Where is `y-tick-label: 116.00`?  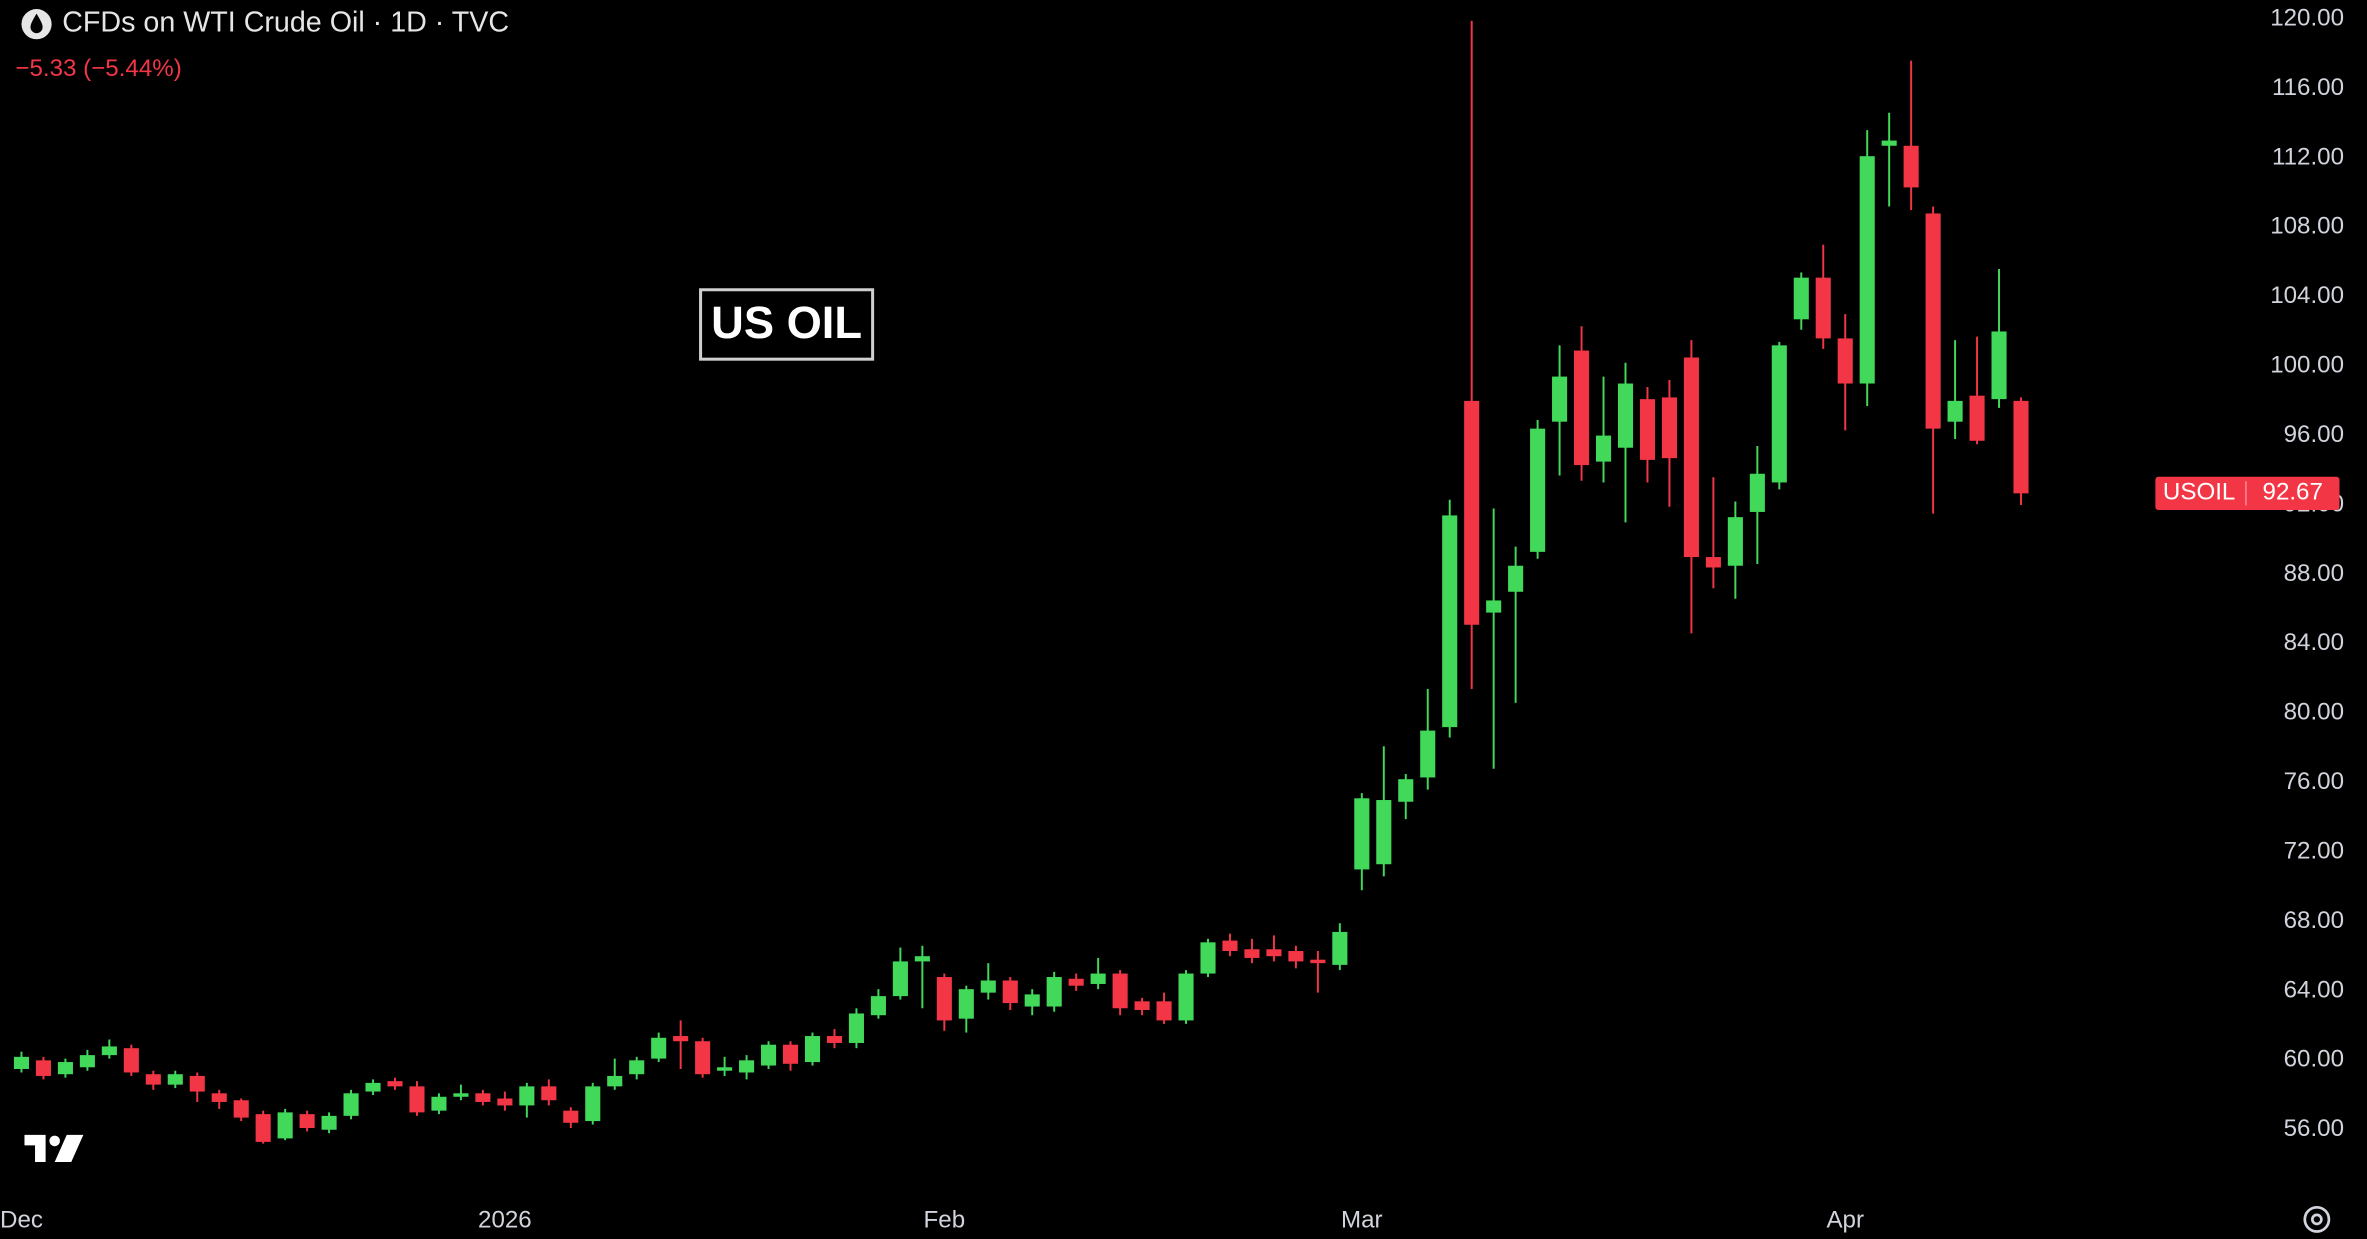
y-tick-label: 116.00 is located at coordinates (2308, 87).